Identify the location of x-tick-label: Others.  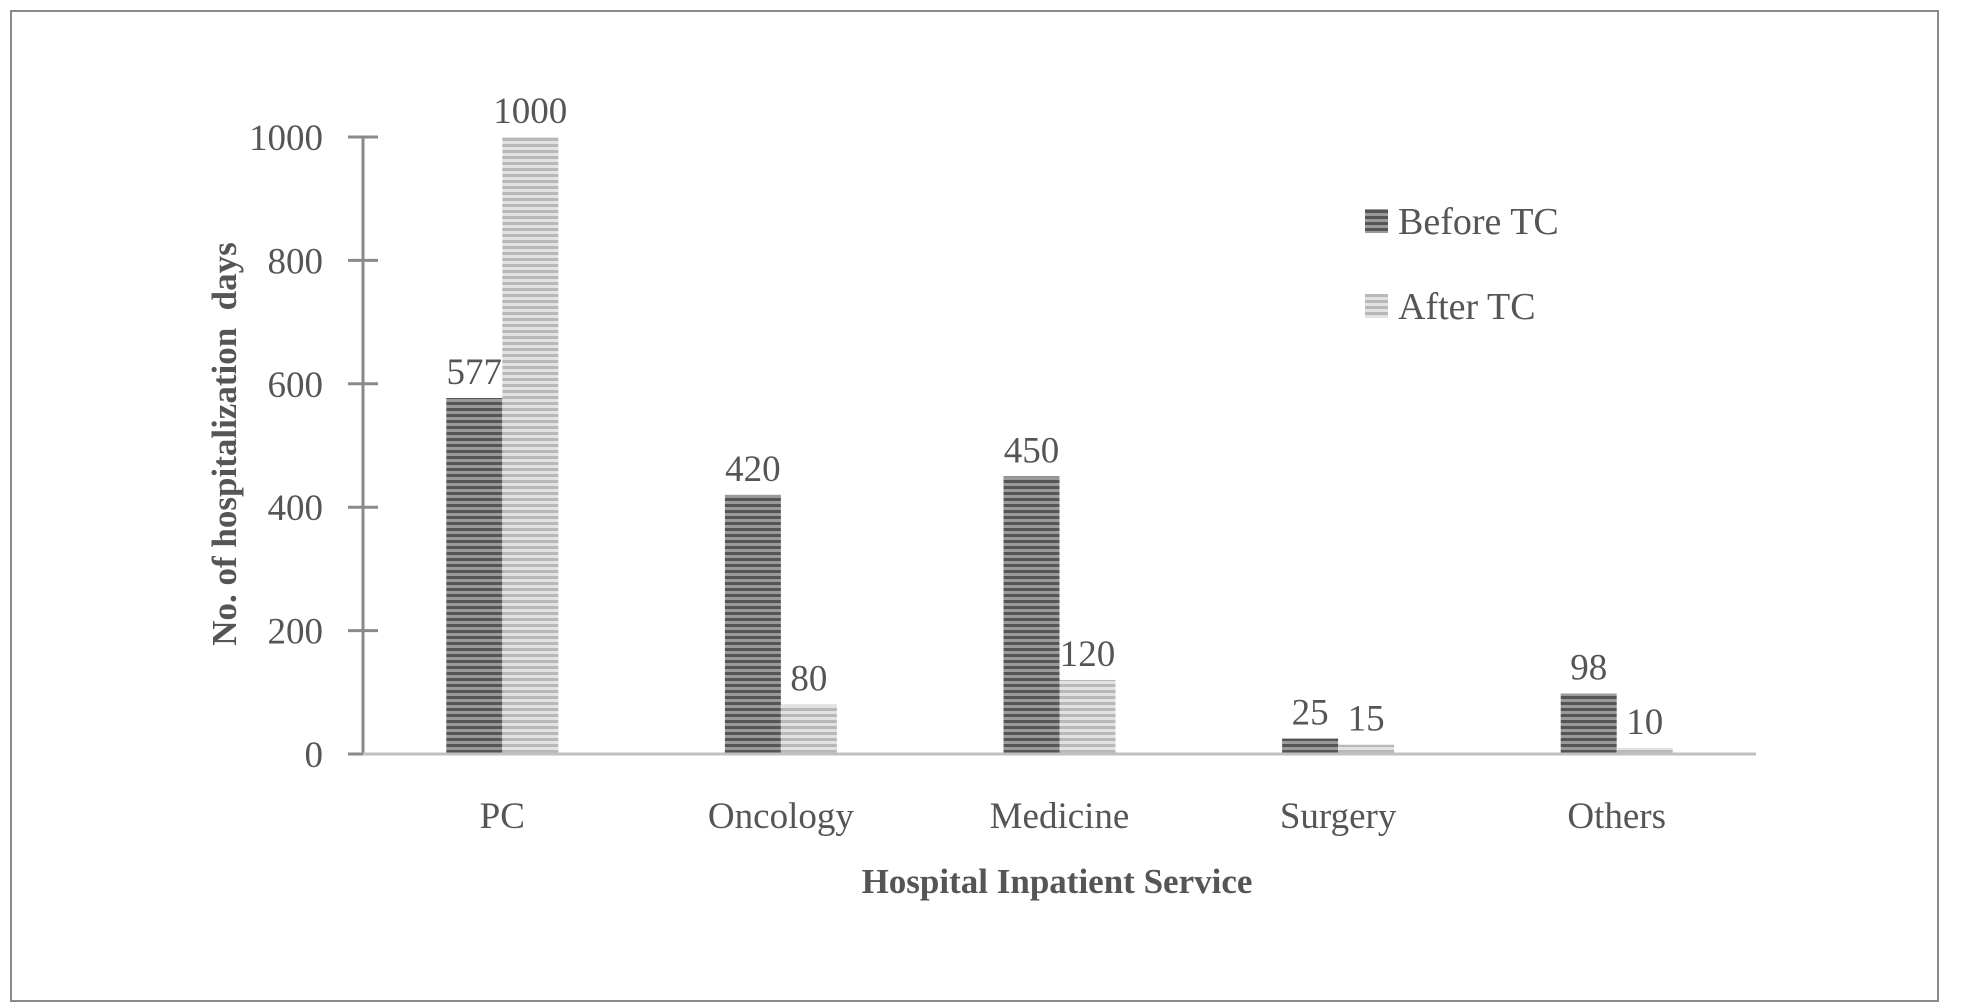
(1616, 816).